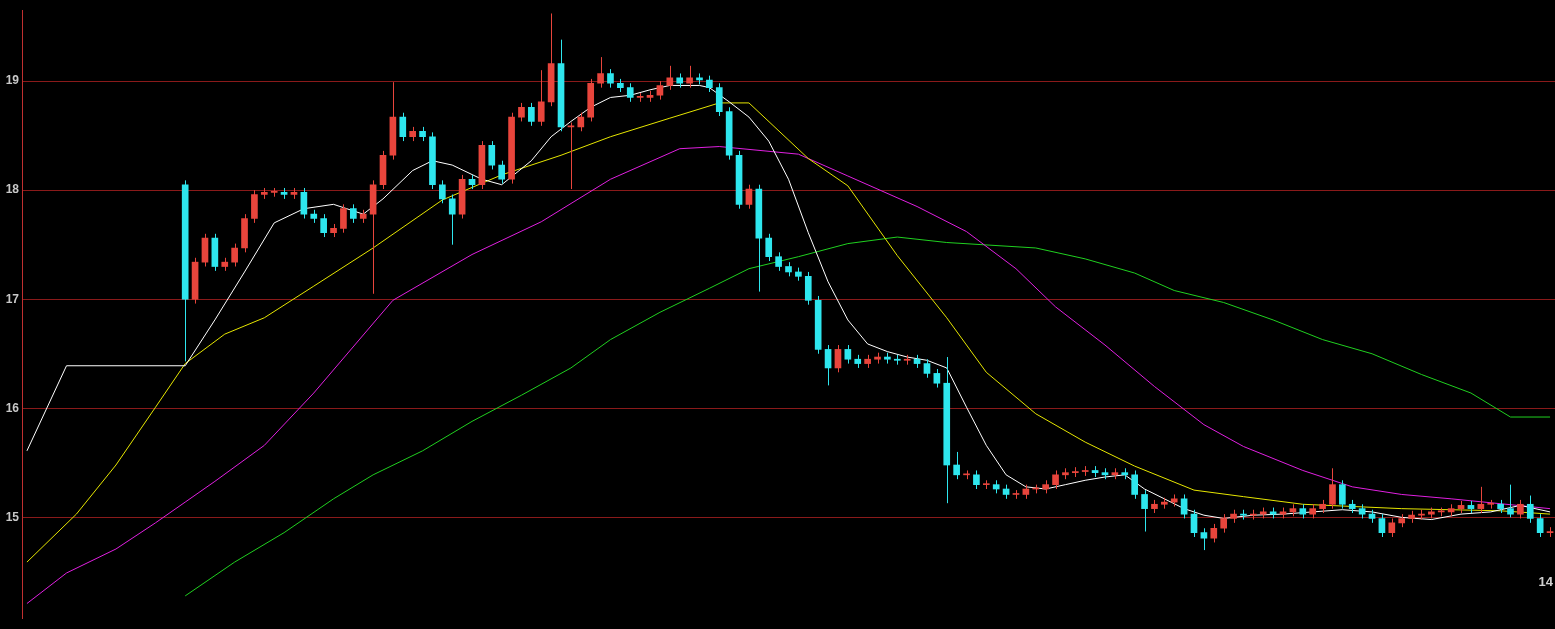  I want to click on y-tick-label: 16, so click(12, 407).